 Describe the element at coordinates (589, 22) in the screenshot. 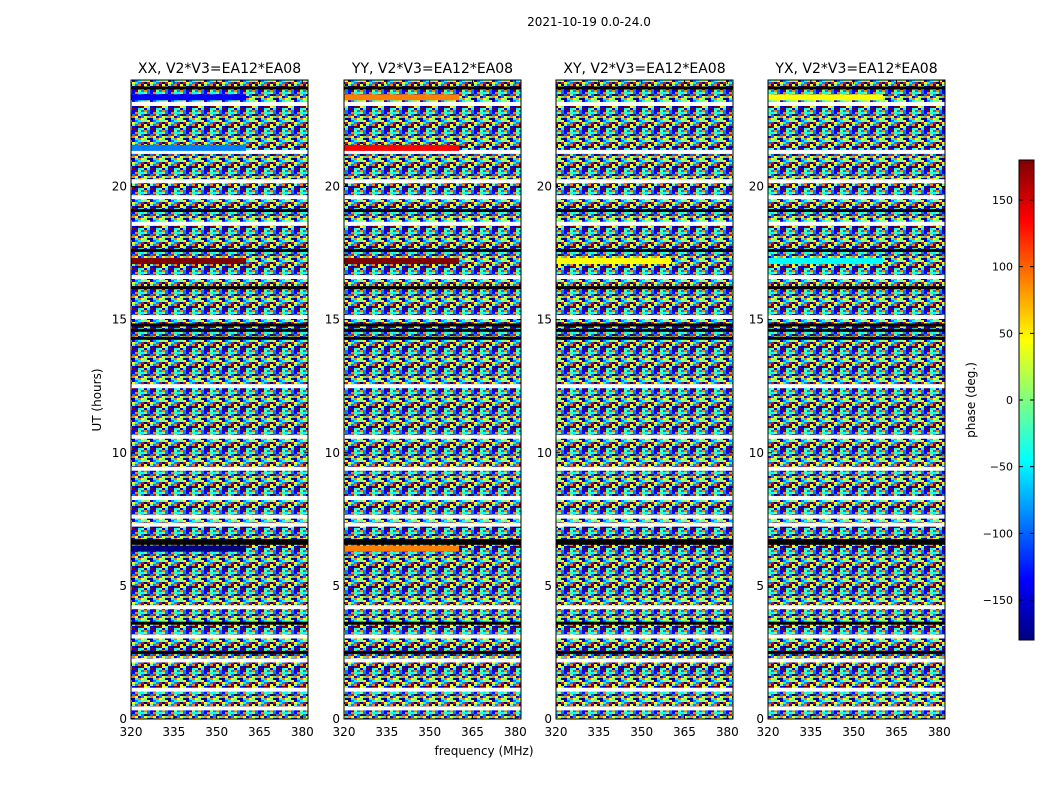

I see `figure-title: 2021-10-19 0.0-24.0` at that location.